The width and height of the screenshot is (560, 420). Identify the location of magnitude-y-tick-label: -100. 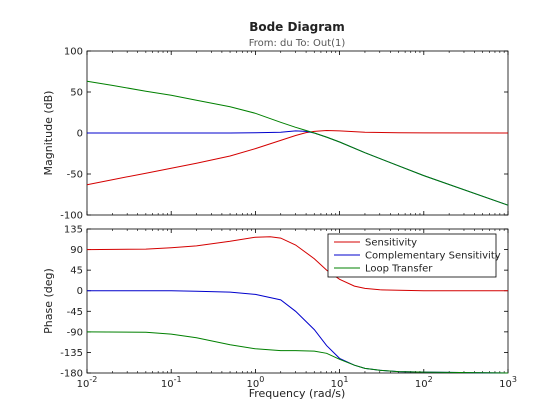
(71, 216).